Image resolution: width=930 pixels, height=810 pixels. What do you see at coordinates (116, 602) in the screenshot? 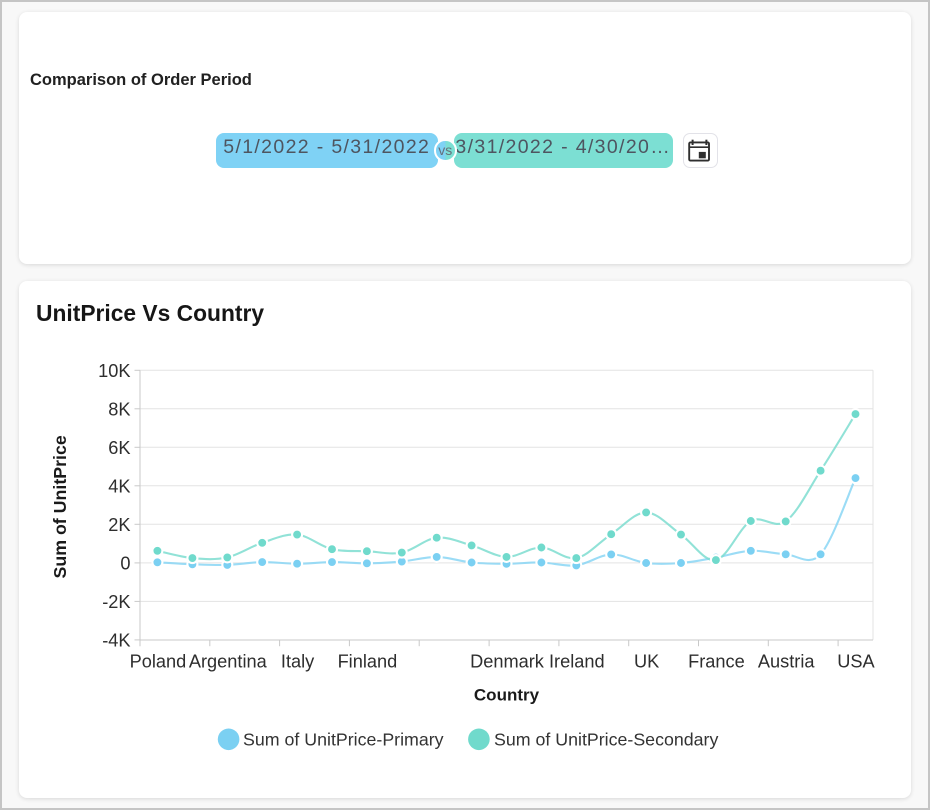
I see `svg-text: -2K` at bounding box center [116, 602].